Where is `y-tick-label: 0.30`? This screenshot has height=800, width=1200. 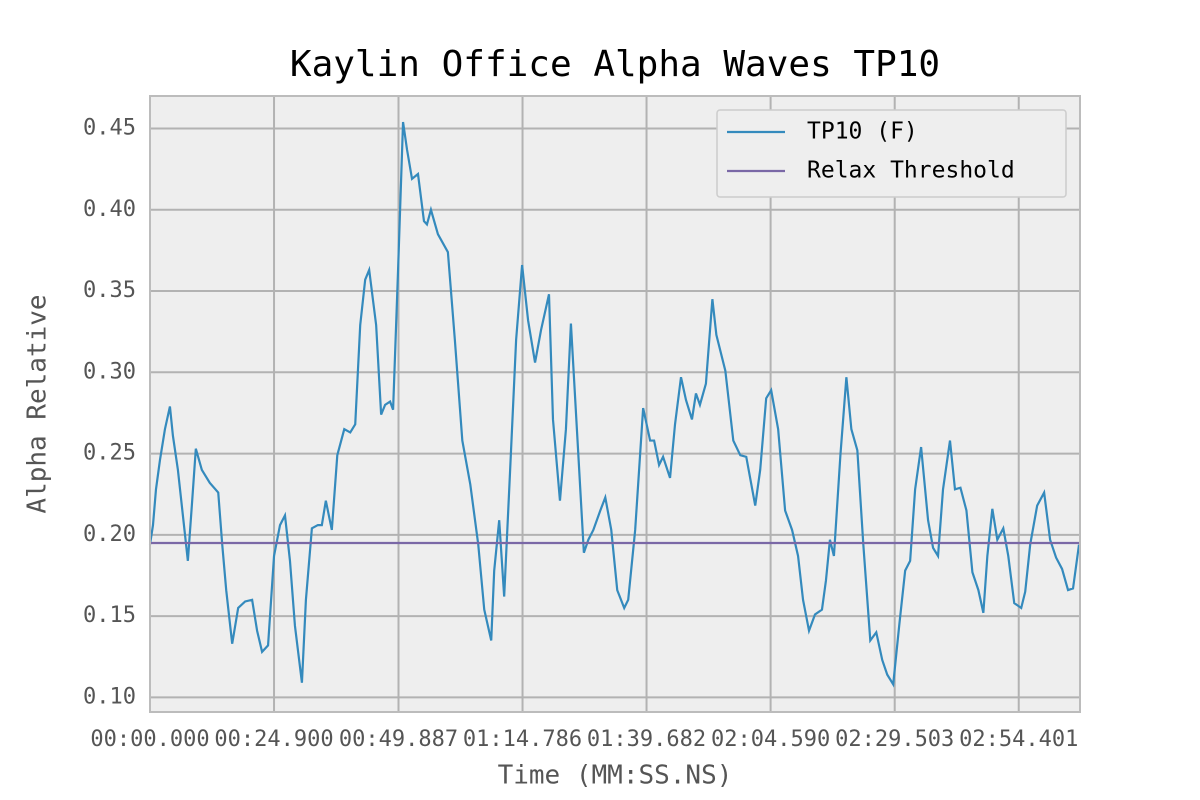
y-tick-label: 0.30 is located at coordinates (109, 371).